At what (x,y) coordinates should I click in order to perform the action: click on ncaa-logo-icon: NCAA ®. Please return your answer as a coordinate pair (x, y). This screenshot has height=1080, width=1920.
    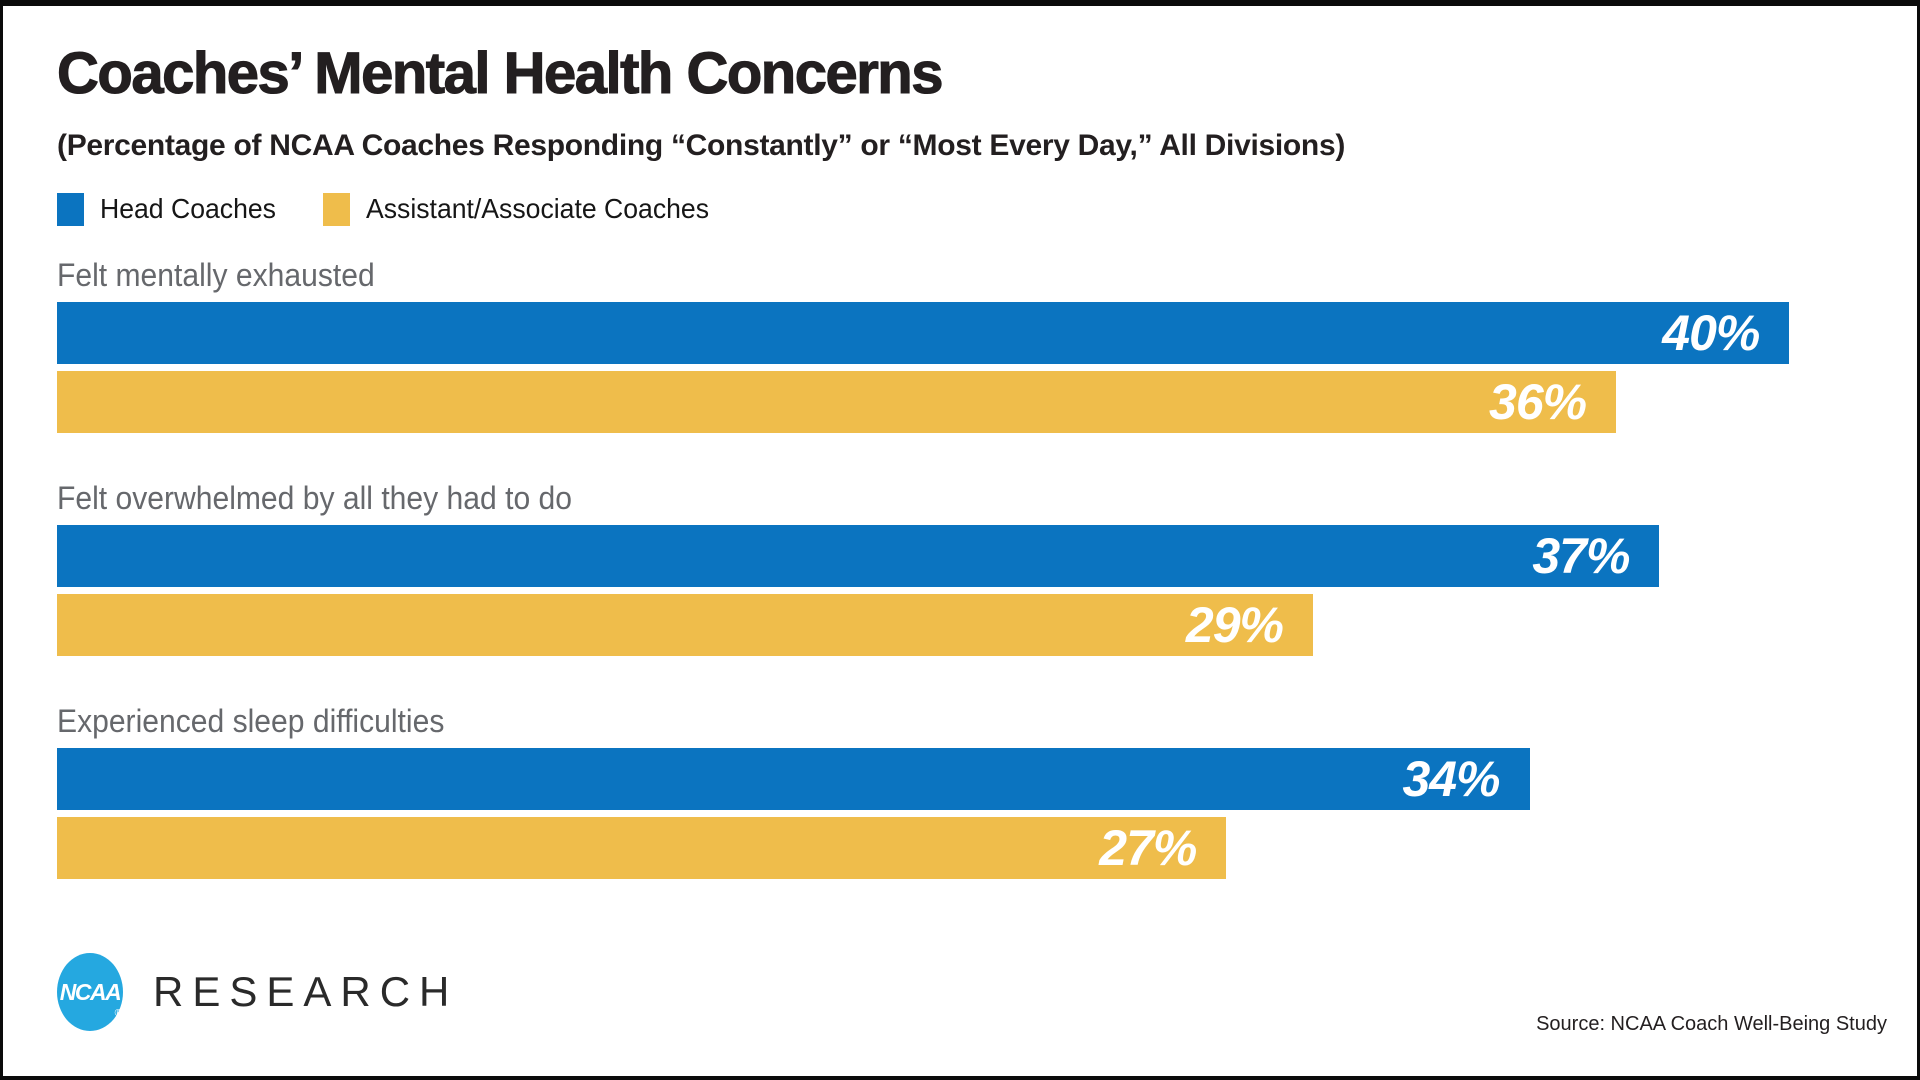
    Looking at the image, I should click on (90, 992).